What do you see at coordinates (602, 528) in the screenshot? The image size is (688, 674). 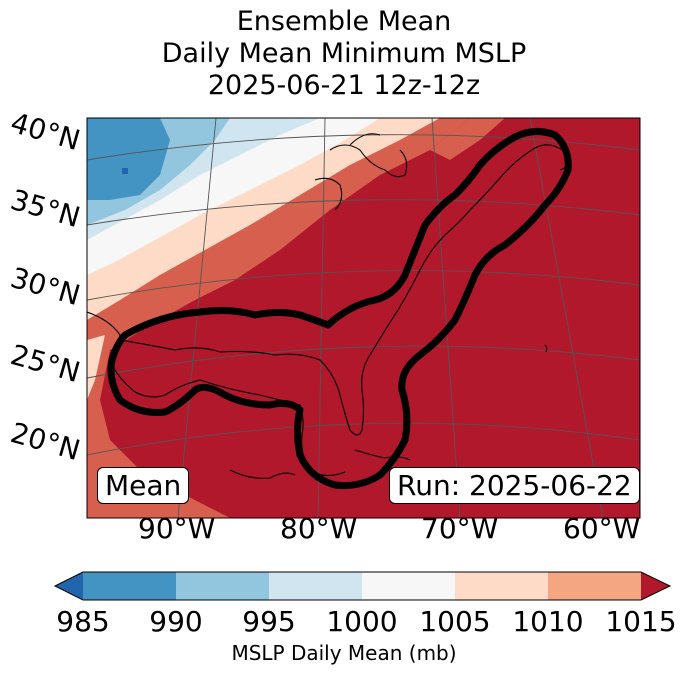 I see `lon-label-60: 60°W` at bounding box center [602, 528].